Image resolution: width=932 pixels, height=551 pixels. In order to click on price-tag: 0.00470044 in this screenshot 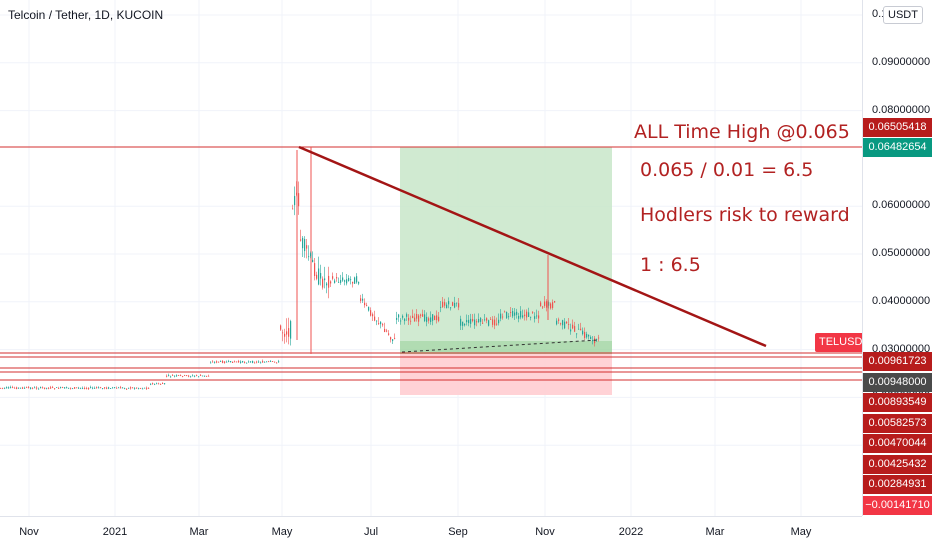, I will do `click(897, 443)`.